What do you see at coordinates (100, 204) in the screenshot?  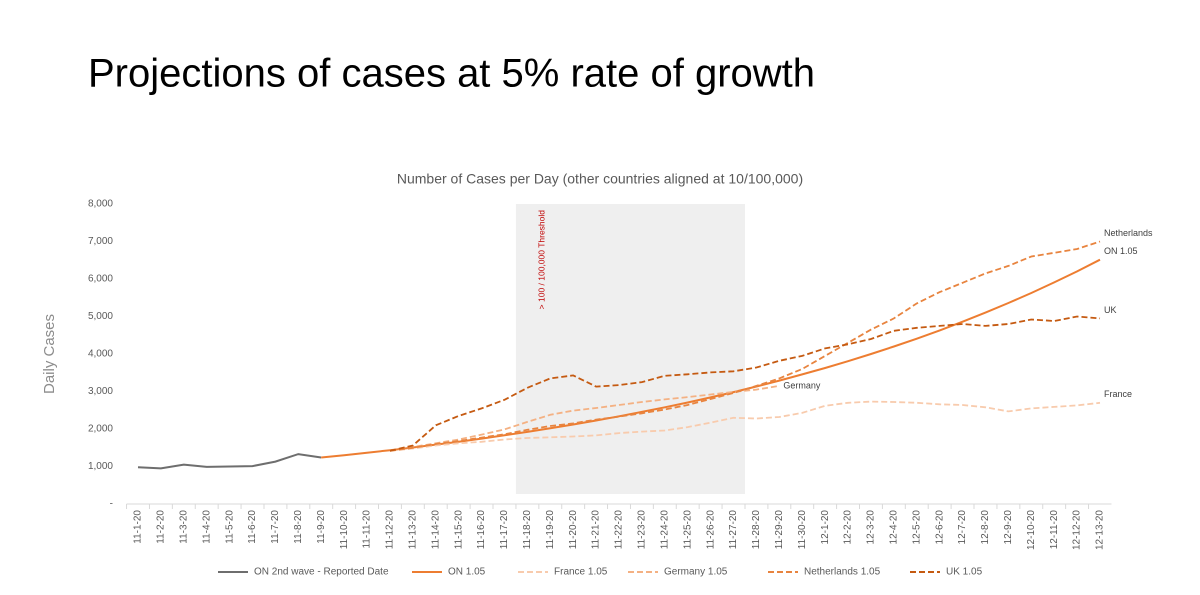 I see `y-tick-label: 8,000` at bounding box center [100, 204].